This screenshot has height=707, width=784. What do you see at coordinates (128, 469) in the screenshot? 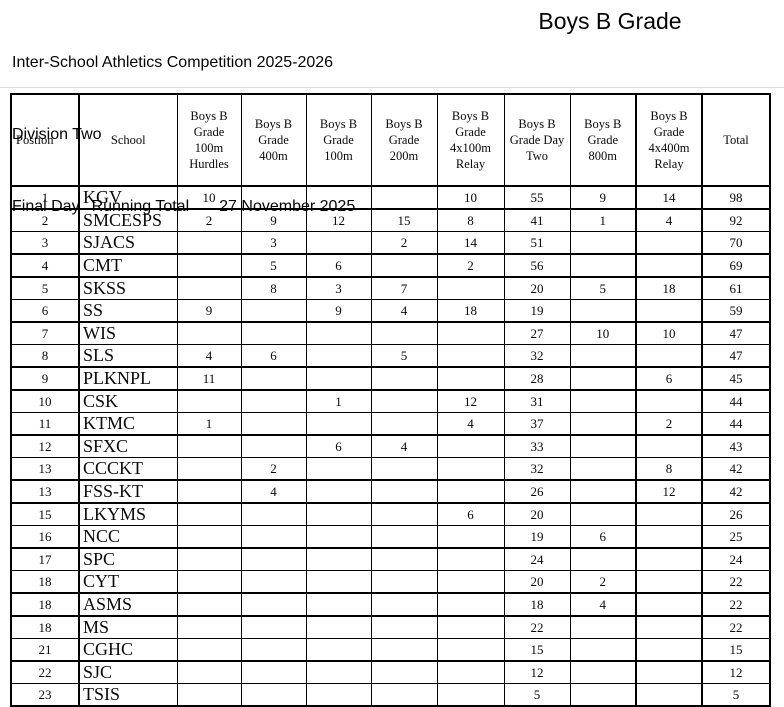
I see `school-cell: CCCKT` at bounding box center [128, 469].